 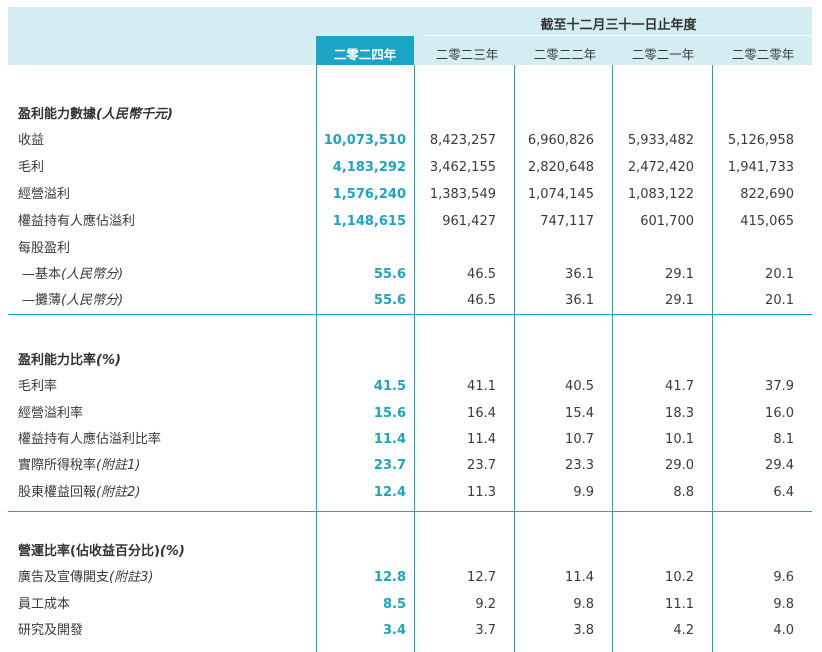 I want to click on row-label-note: (附註3), so click(x=131, y=577).